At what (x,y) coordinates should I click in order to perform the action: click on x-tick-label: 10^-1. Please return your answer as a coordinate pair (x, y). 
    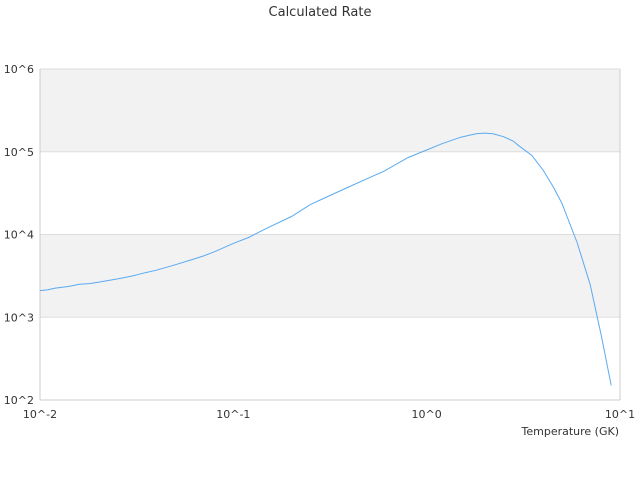
    Looking at the image, I should click on (233, 414).